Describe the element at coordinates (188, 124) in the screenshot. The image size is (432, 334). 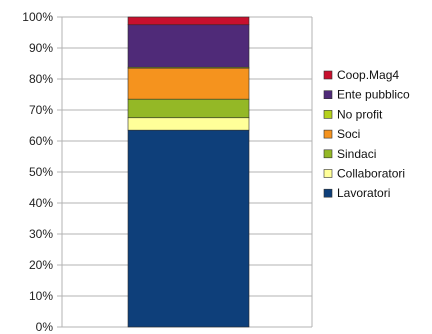
I see `bar-segment-collaboratori` at that location.